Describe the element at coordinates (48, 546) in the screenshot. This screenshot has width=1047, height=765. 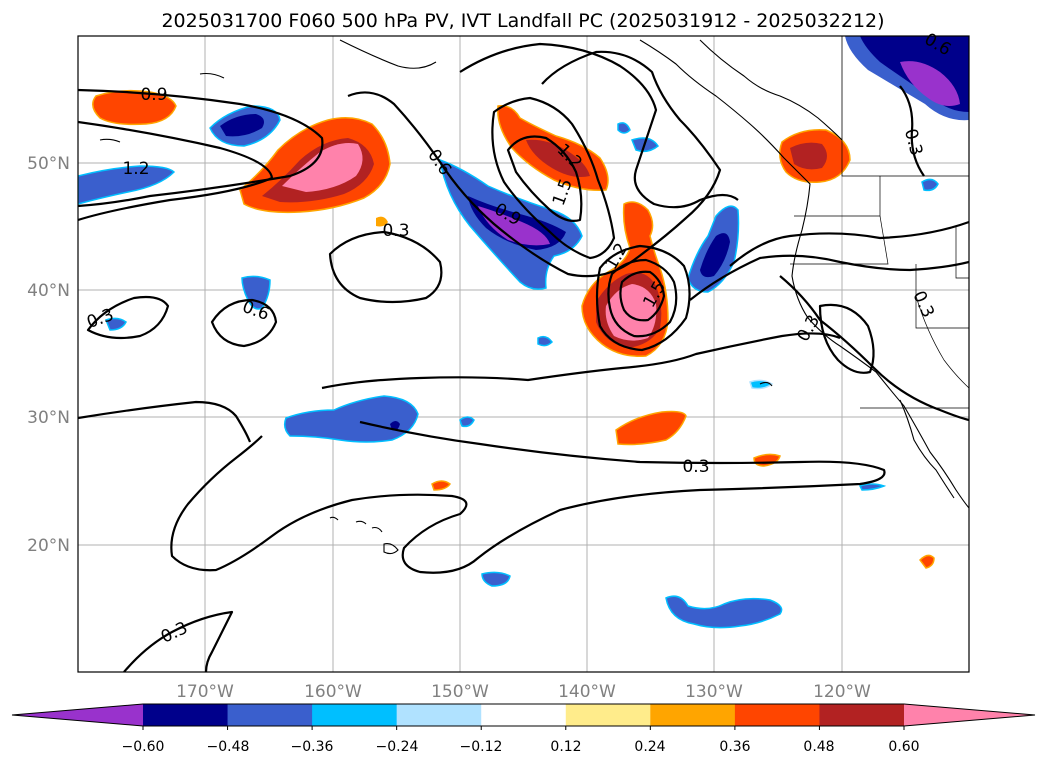
I see `lat-tick-label: 20°N` at that location.